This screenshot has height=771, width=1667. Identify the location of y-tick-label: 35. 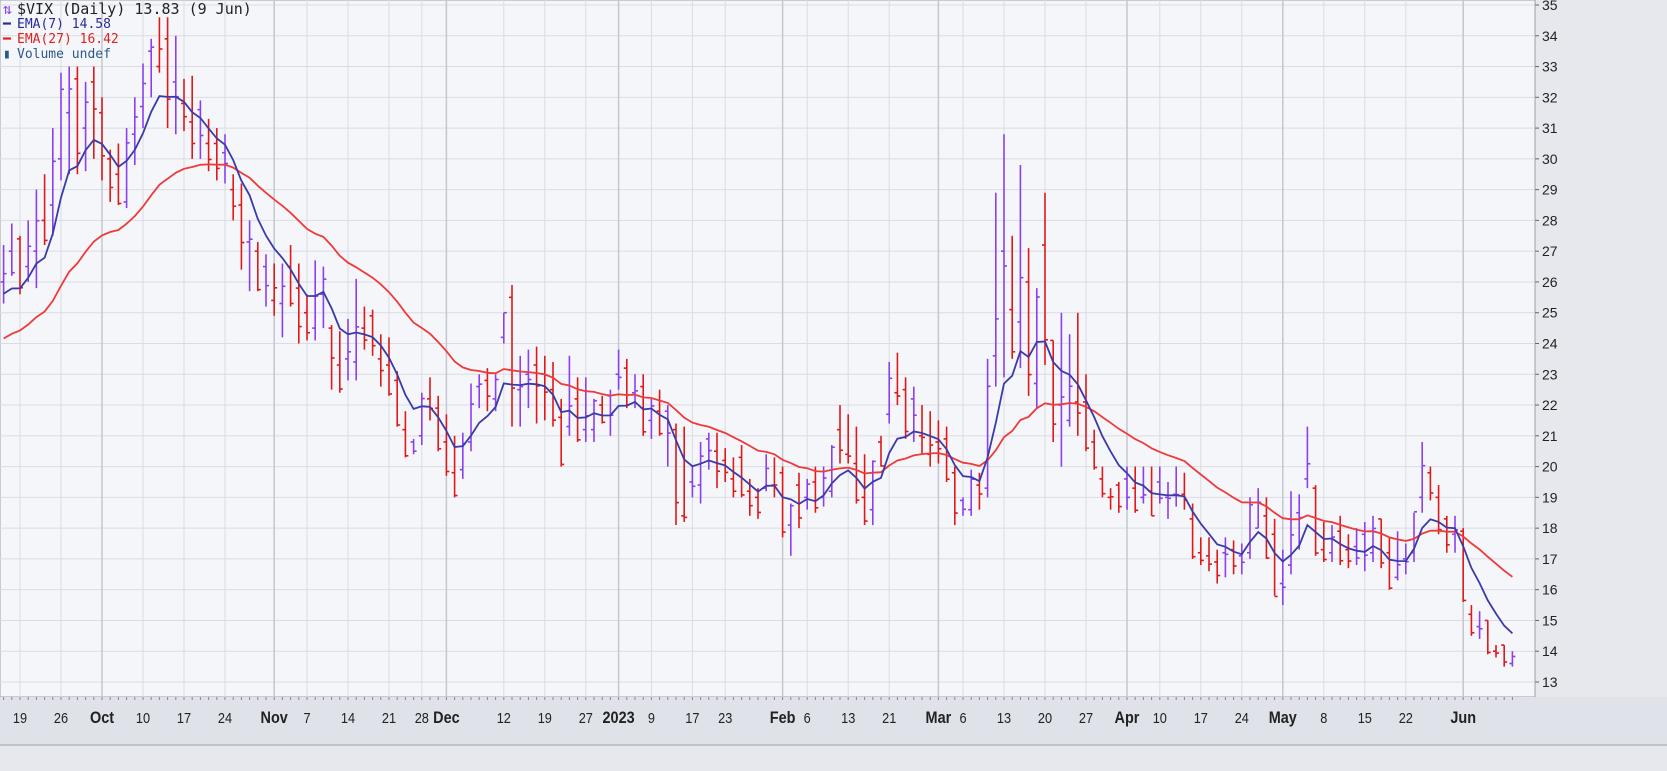
(1550, 6).